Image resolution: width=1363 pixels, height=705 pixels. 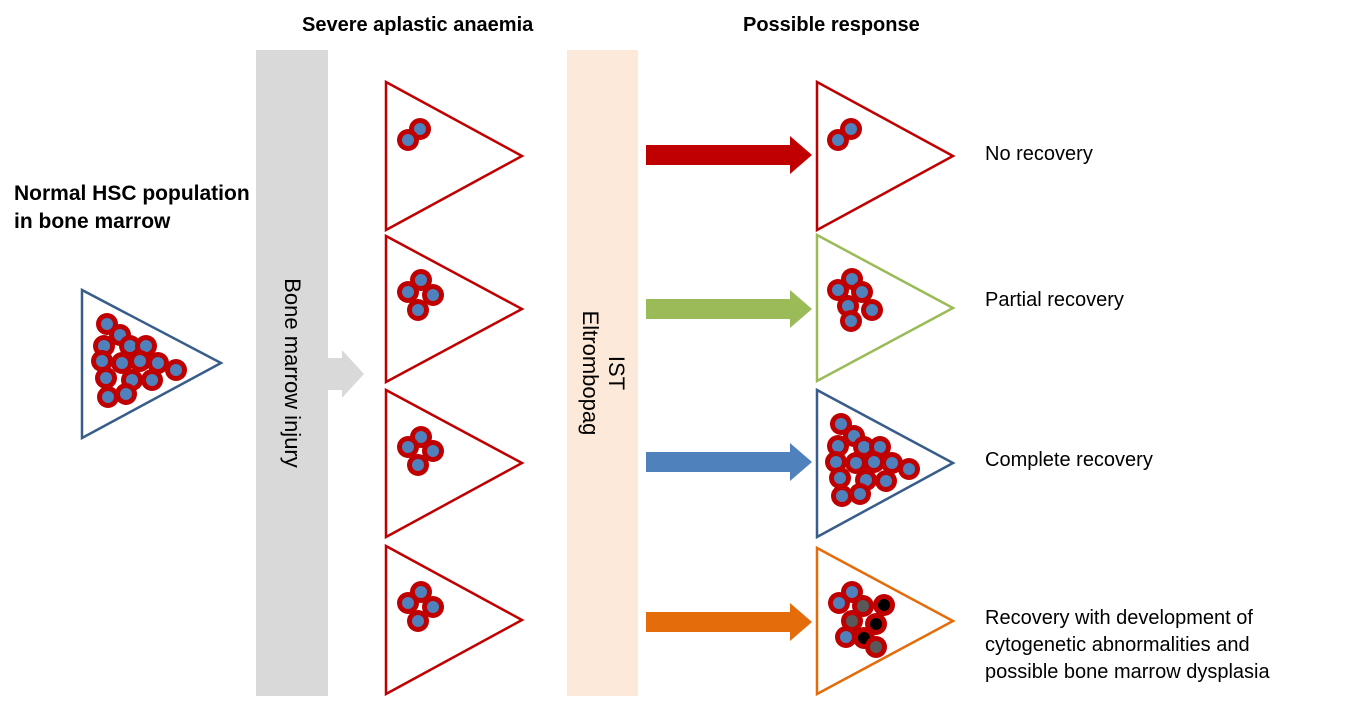 What do you see at coordinates (1127, 672) in the screenshot?
I see `response-label-line: possible bone marrow dysplasia` at bounding box center [1127, 672].